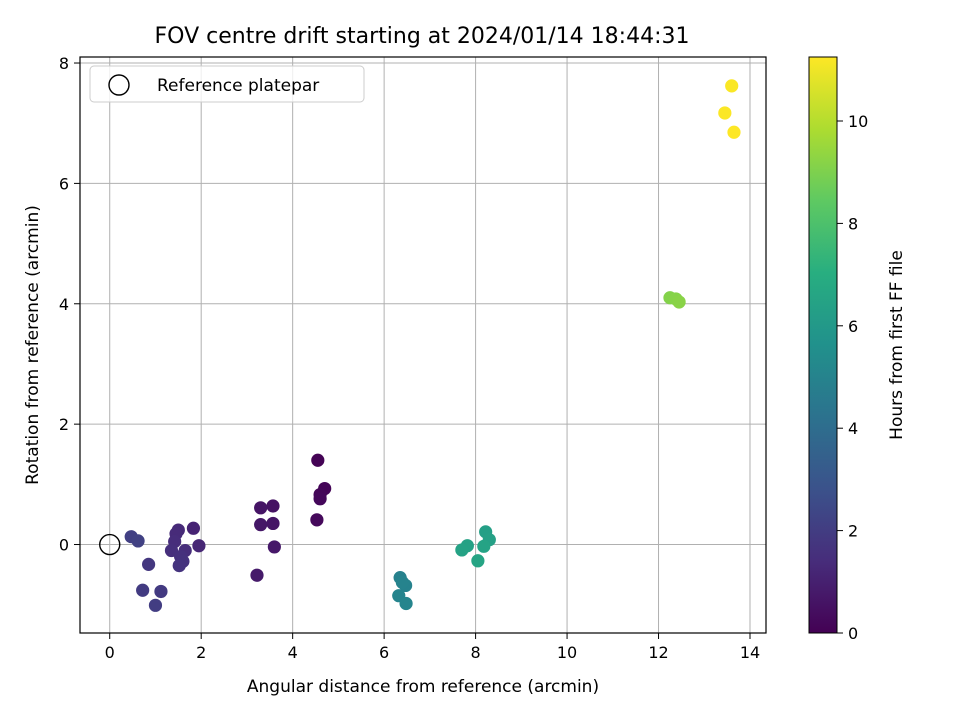 This screenshot has height=720, width=960. Describe the element at coordinates (853, 223) in the screenshot. I see `colorbar-tick-label: 8` at that location.